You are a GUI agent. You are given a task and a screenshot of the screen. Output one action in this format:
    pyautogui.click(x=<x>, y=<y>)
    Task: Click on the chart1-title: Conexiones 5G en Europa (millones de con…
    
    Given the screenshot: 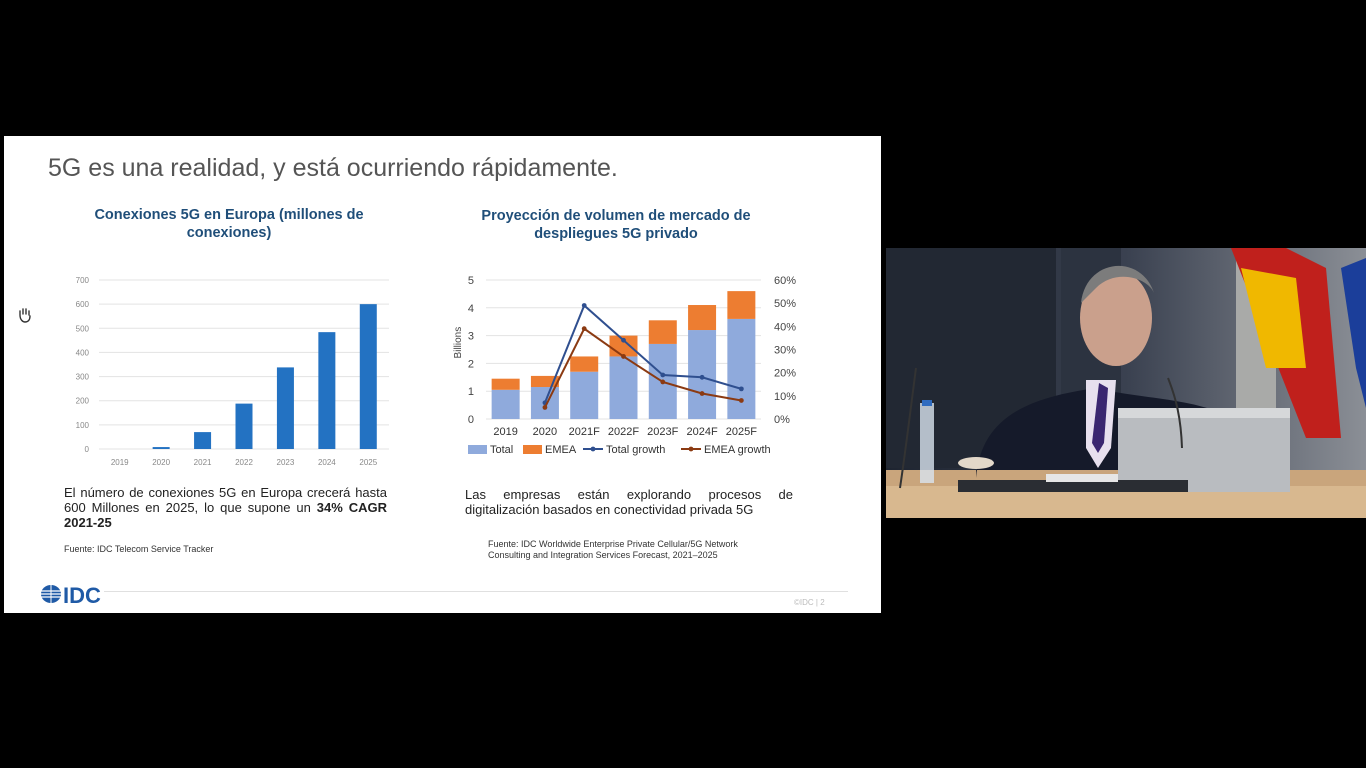 What is the action you would take?
    pyautogui.click(x=229, y=224)
    